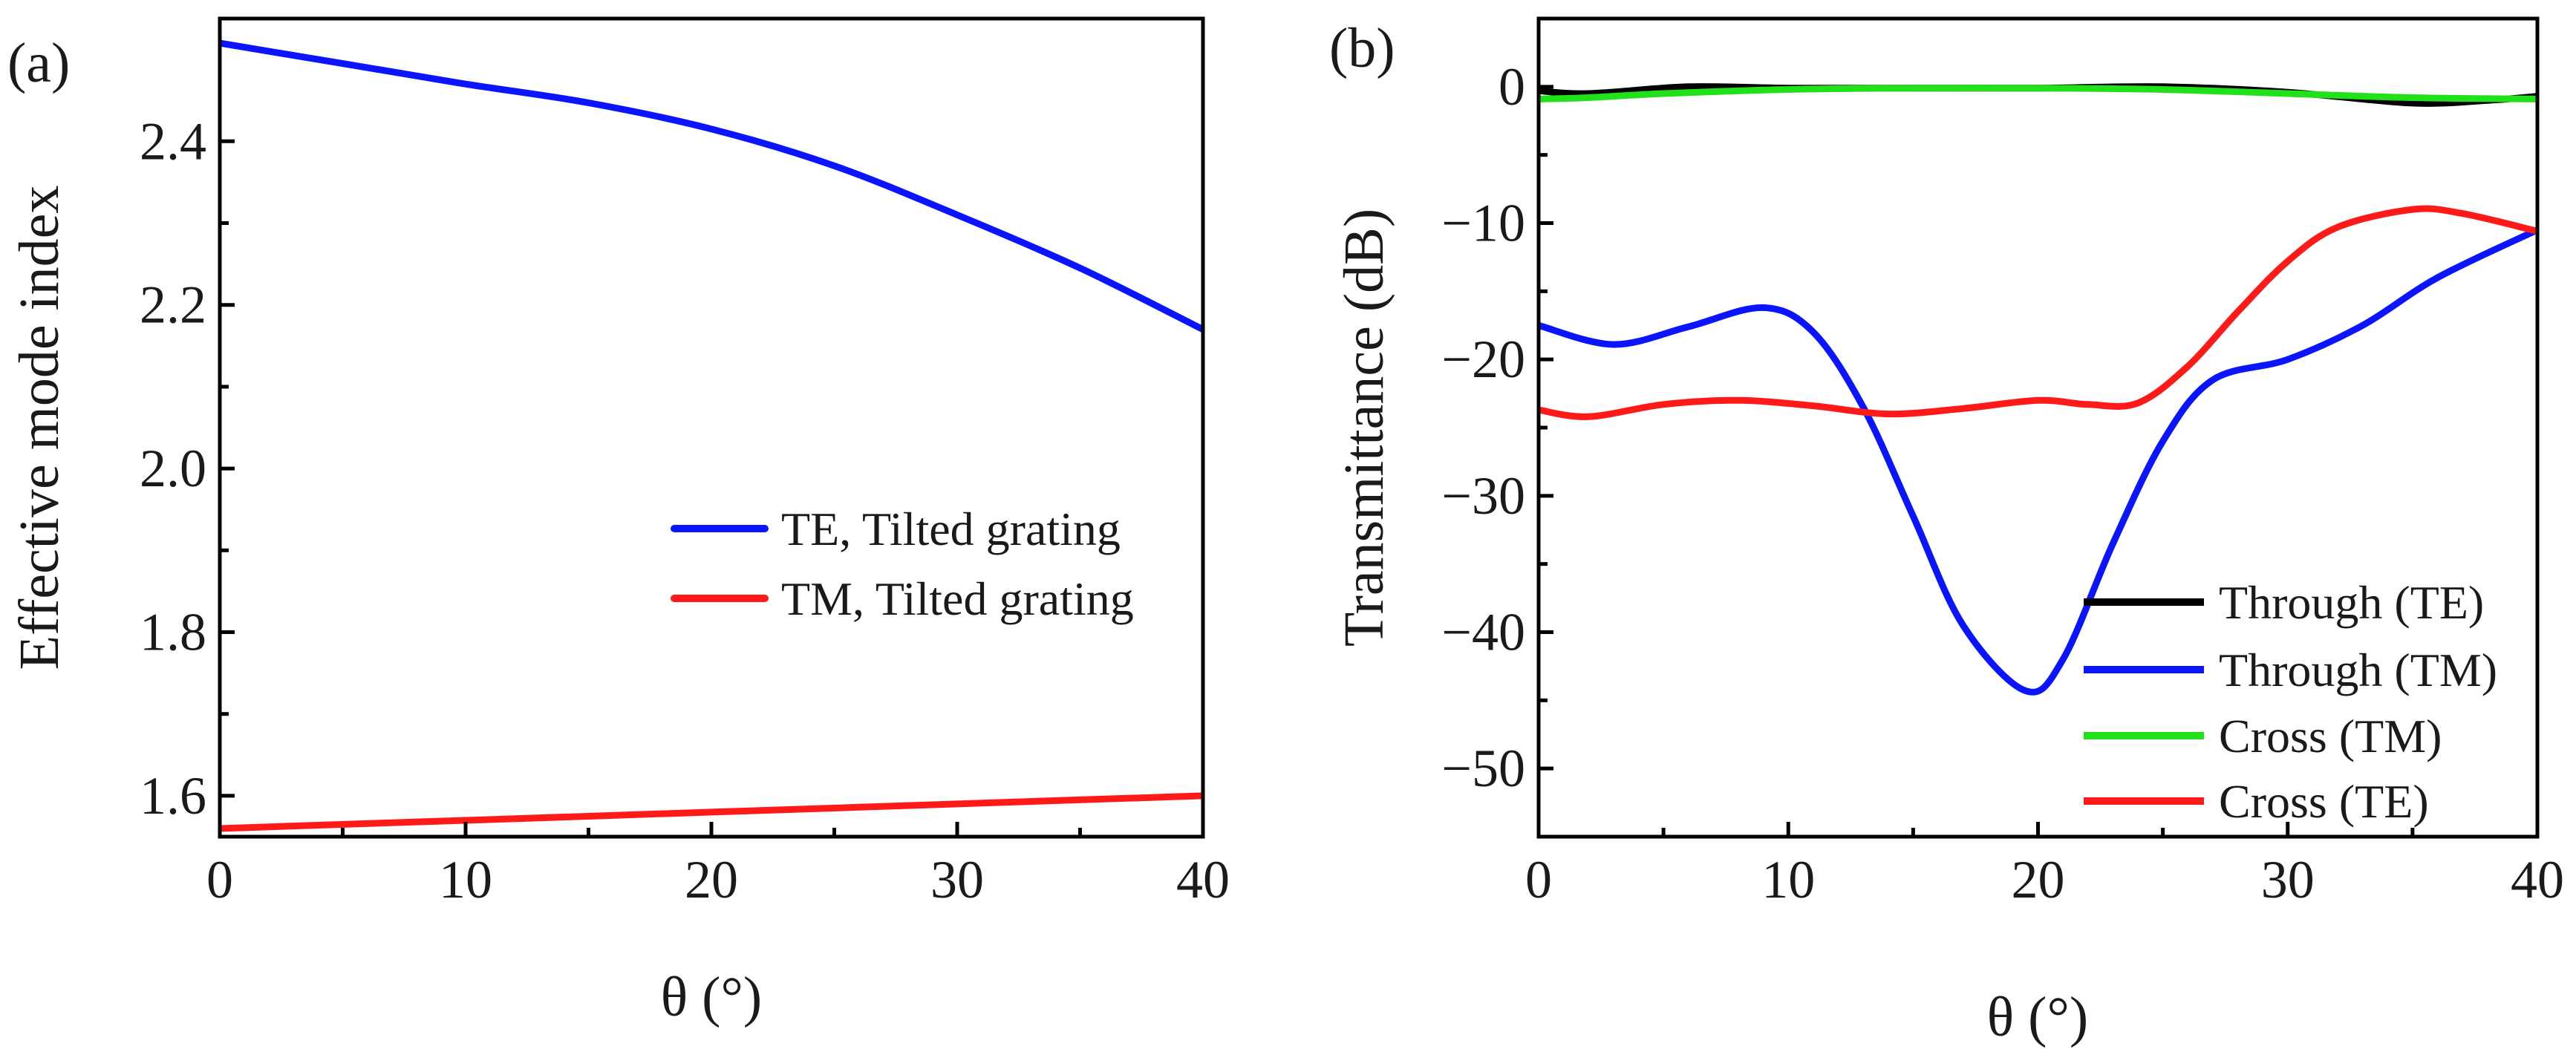 This screenshot has height=1049, width=2576. I want to click on x-axis-title-a: θ (°), so click(711, 997).